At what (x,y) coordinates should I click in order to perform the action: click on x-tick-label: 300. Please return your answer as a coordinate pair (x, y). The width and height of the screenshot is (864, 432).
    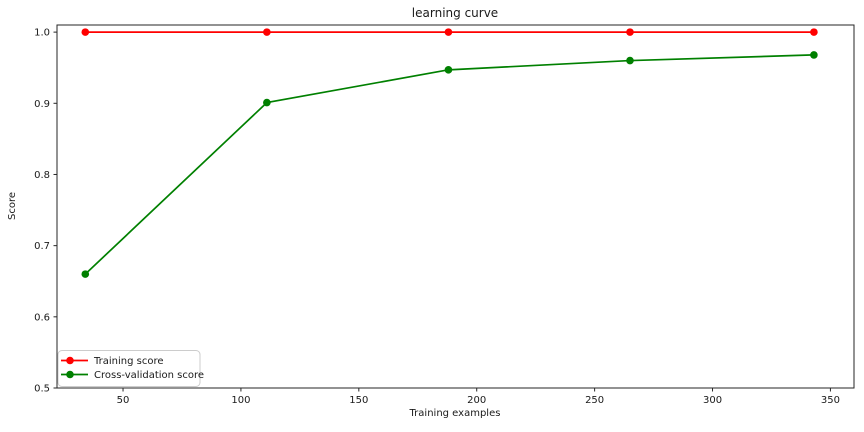
    Looking at the image, I should click on (712, 400).